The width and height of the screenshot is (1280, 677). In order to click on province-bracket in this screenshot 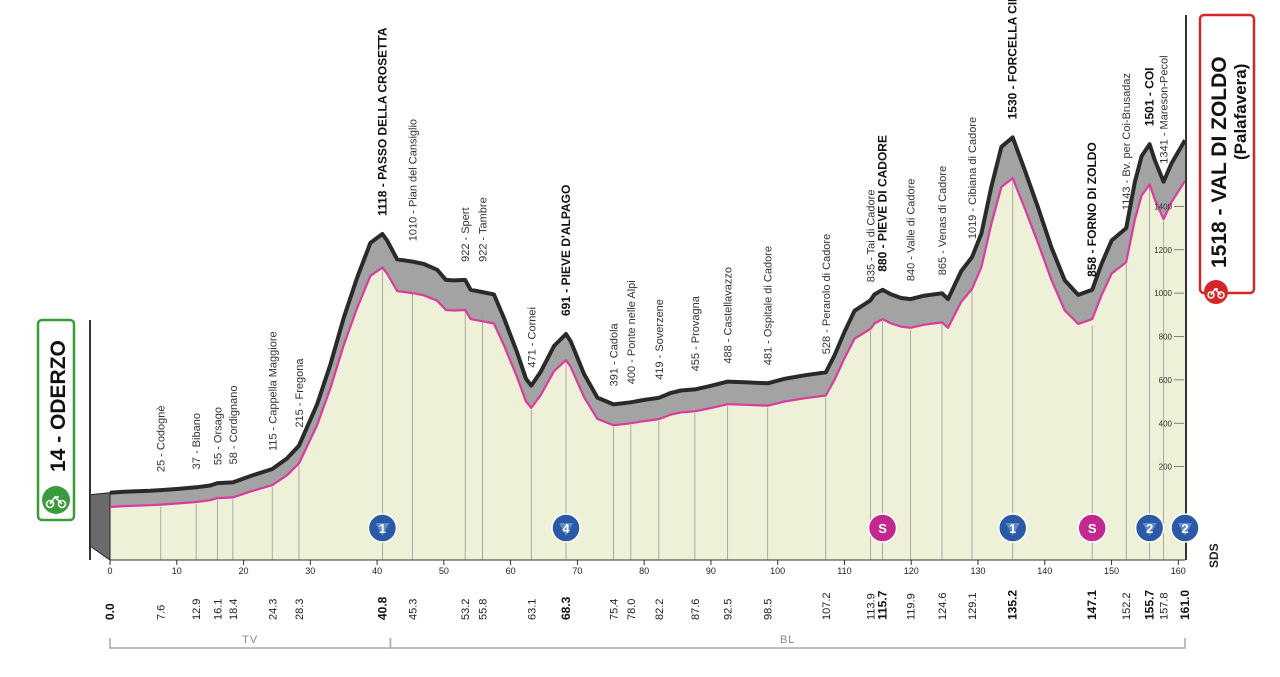, I will do `click(787, 643)`.